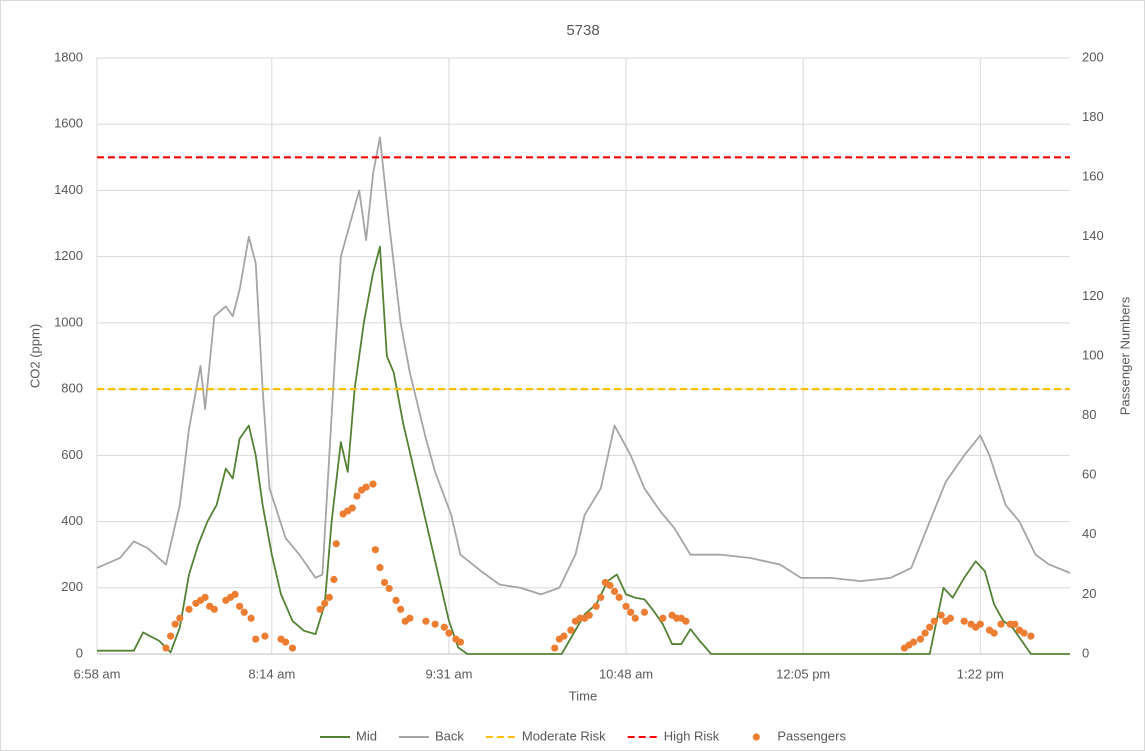 The width and height of the screenshot is (1145, 751). What do you see at coordinates (1093, 235) in the screenshot?
I see `y2-tick-label: 140` at bounding box center [1093, 235].